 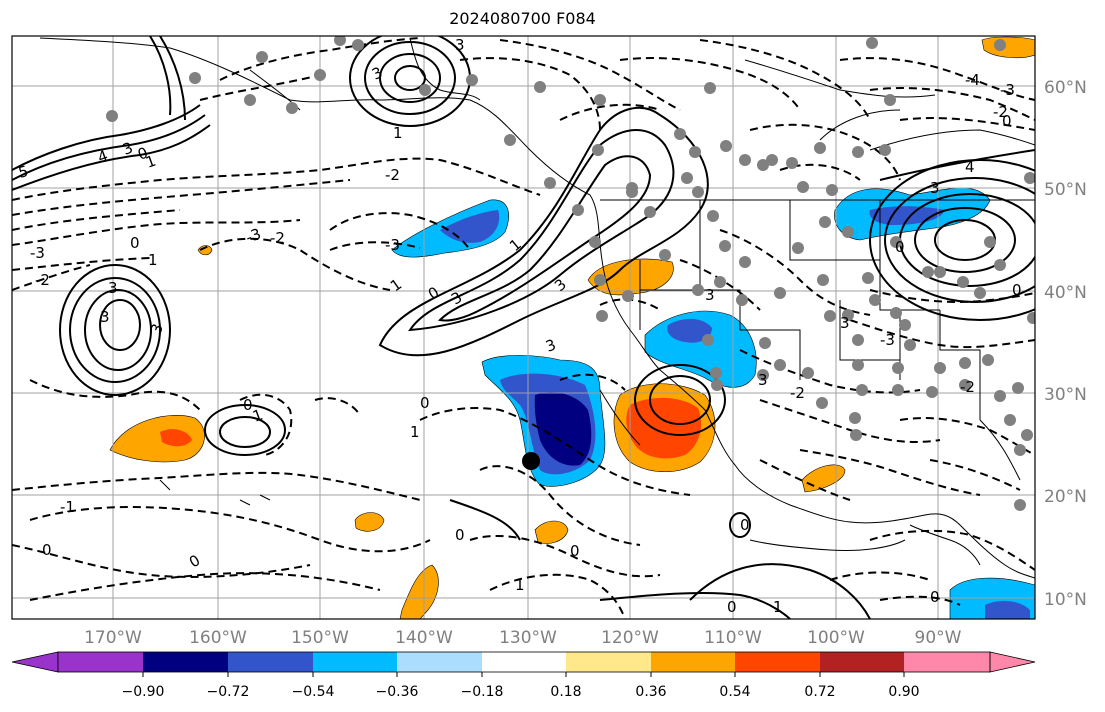 I want to click on colorbar-tick-label: −0.18, so click(x=482, y=692).